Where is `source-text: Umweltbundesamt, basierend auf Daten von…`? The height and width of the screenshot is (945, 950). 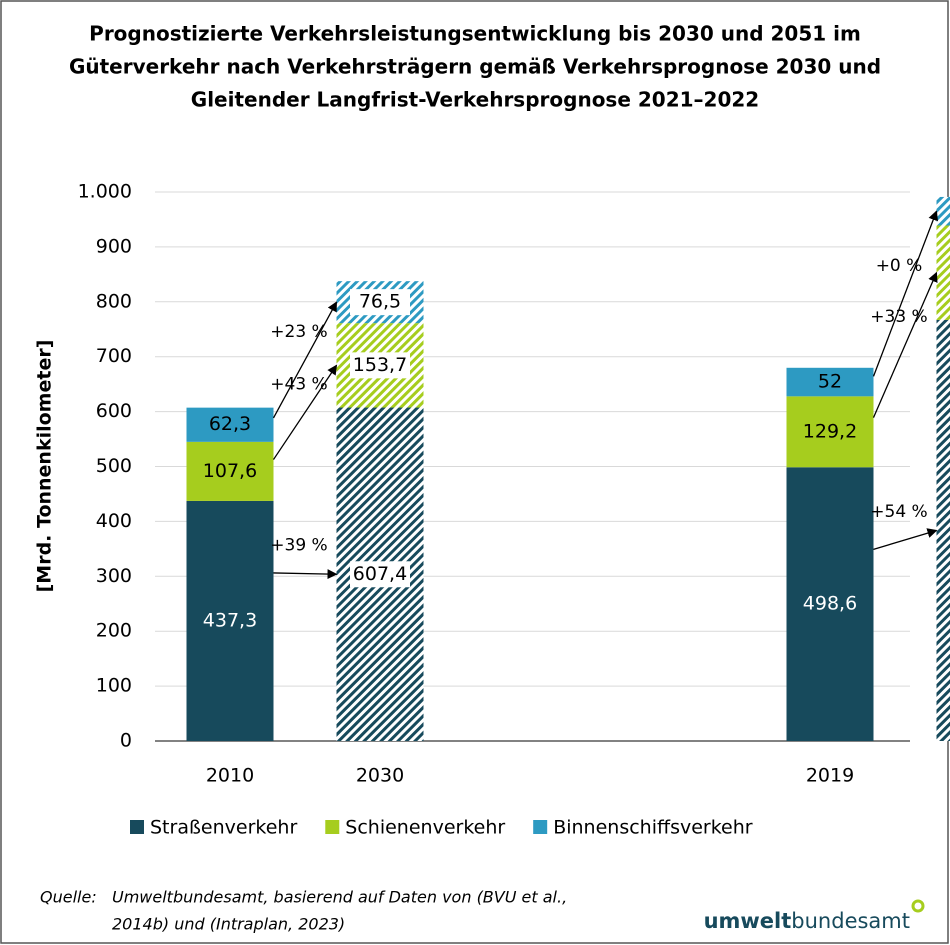 source-text: Umweltbundesamt, basierend auf Daten von… is located at coordinates (339, 897).